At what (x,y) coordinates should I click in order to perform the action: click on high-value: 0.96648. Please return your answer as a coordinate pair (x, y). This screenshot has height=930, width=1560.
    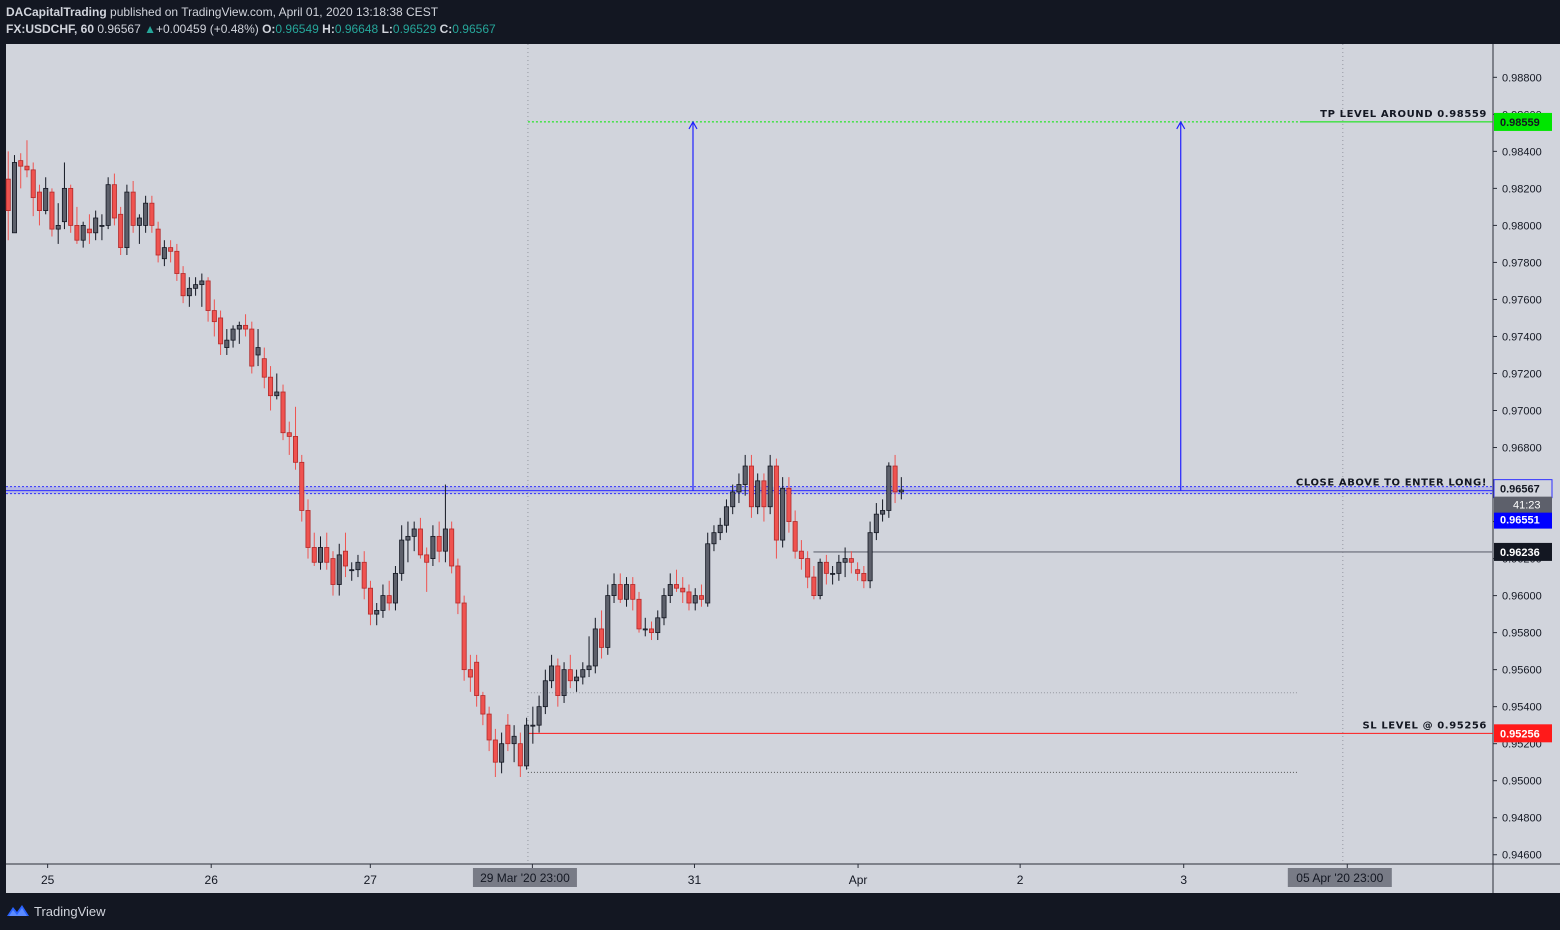
    Looking at the image, I should click on (356, 29).